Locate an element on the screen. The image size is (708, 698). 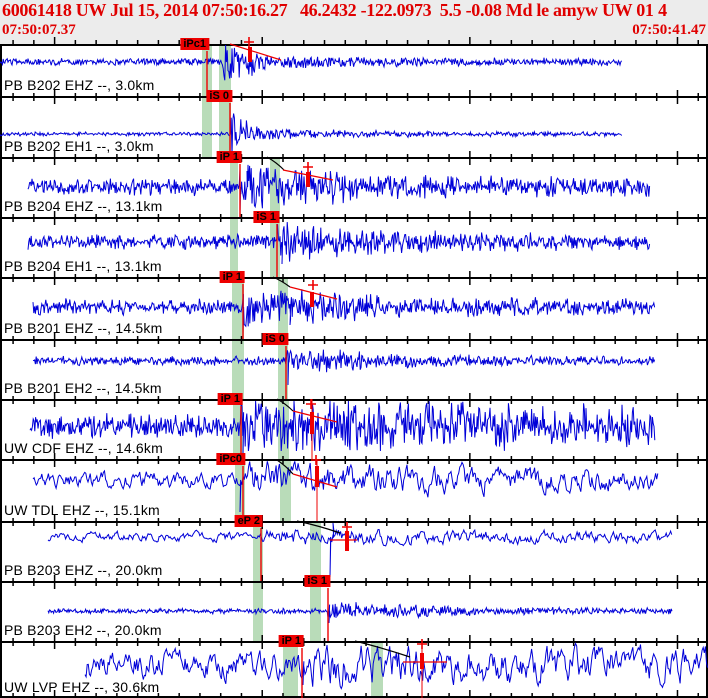
coda-fit-line is located at coordinates (255, 52).